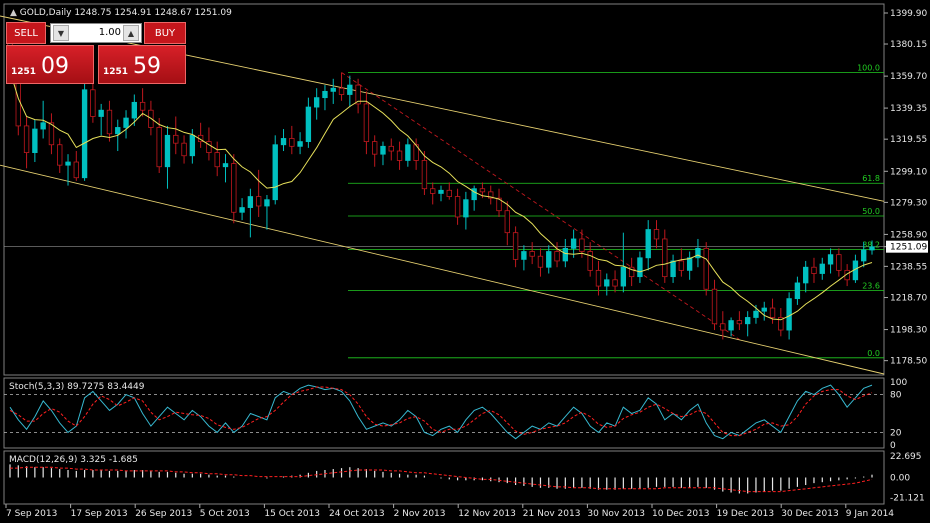 The height and width of the screenshot is (523, 930). Describe the element at coordinates (810, 514) in the screenshot. I see `time-tick-label: 30 Dec 2013` at that location.